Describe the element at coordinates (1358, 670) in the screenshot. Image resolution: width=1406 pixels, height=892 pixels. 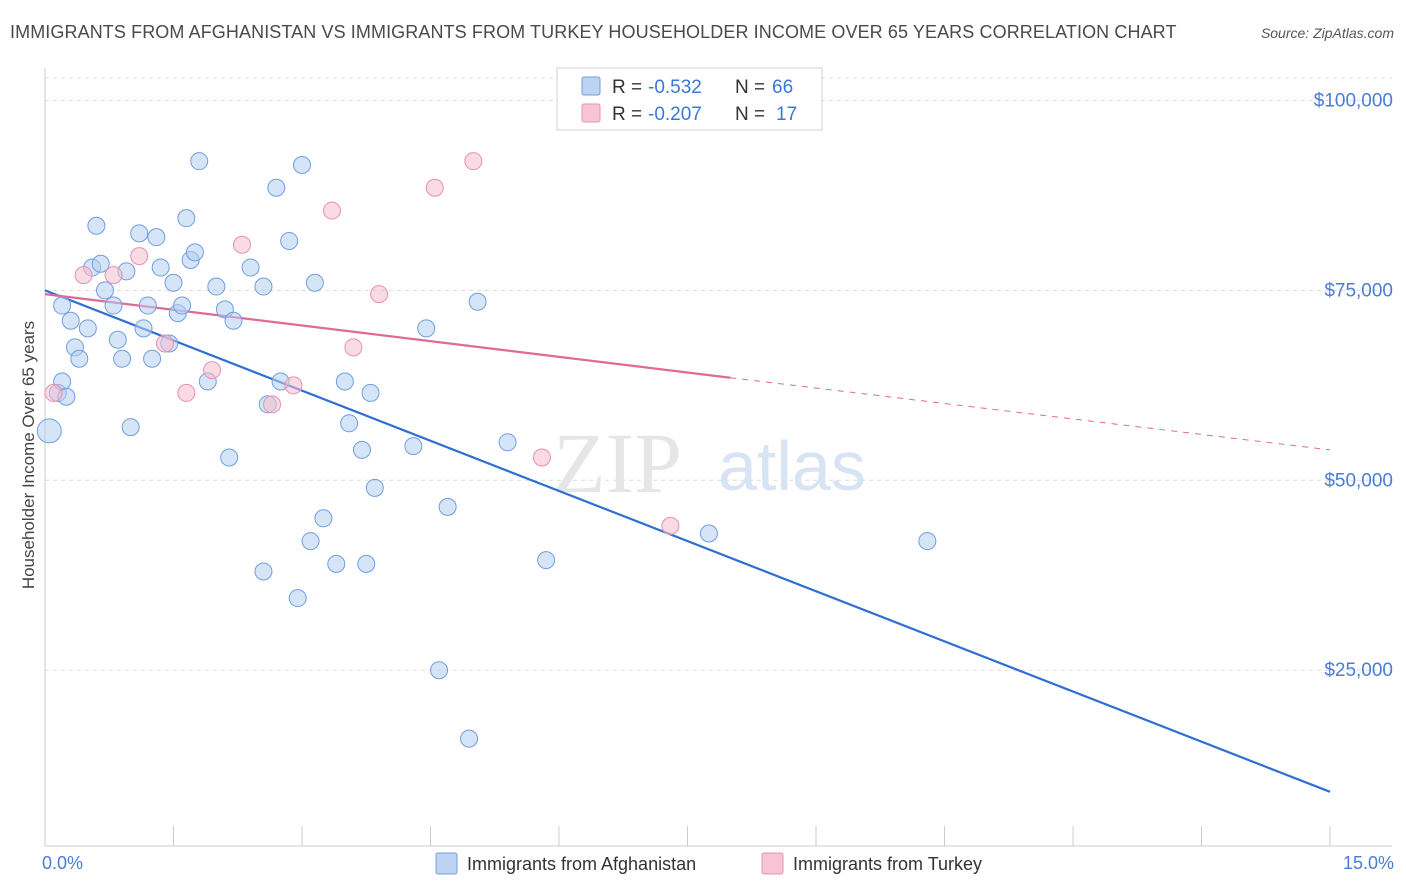
I see `y-tick-label: $25,000` at that location.